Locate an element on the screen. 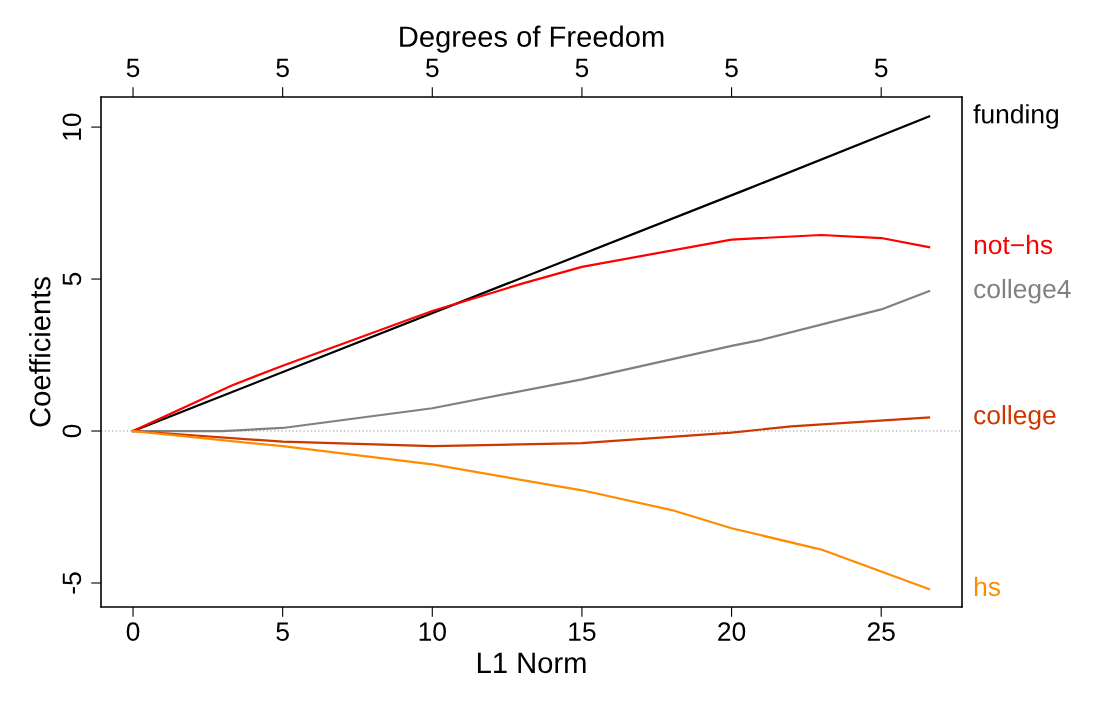  series-label: college is located at coordinates (1015, 417).